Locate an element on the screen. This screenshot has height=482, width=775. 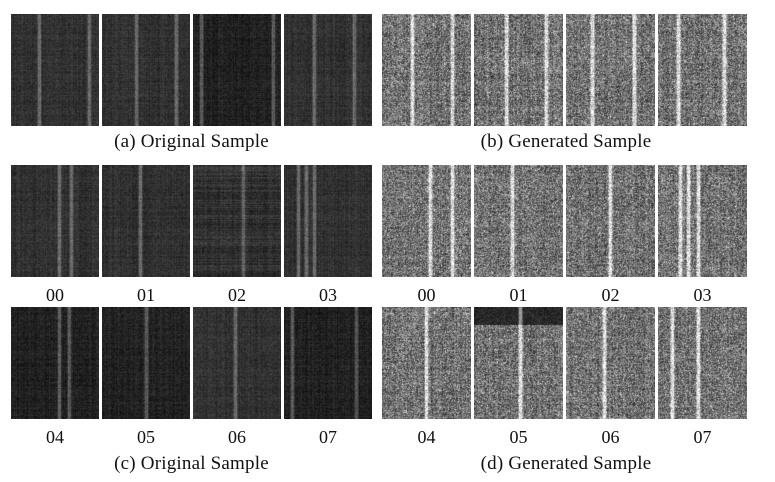
panel-d-label-07: 07 is located at coordinates (702, 437).